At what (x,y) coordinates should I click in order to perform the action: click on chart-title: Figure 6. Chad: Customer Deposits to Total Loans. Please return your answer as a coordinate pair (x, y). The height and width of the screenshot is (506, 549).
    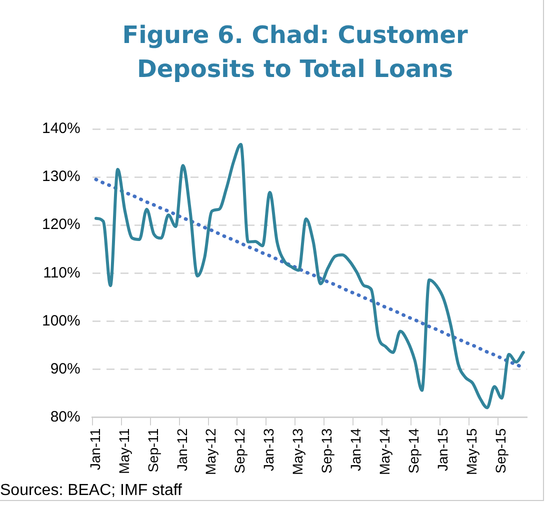
    Looking at the image, I should click on (295, 52).